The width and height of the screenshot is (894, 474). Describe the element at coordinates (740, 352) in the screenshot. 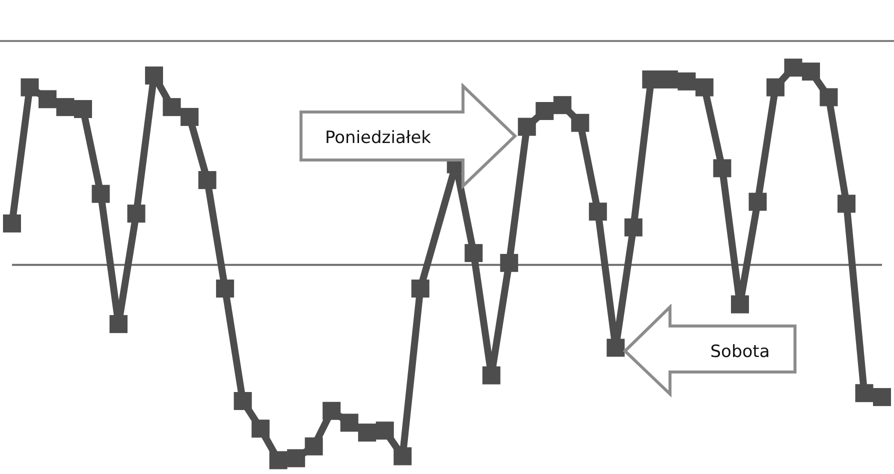

I see `annotation: Sobota` at that location.